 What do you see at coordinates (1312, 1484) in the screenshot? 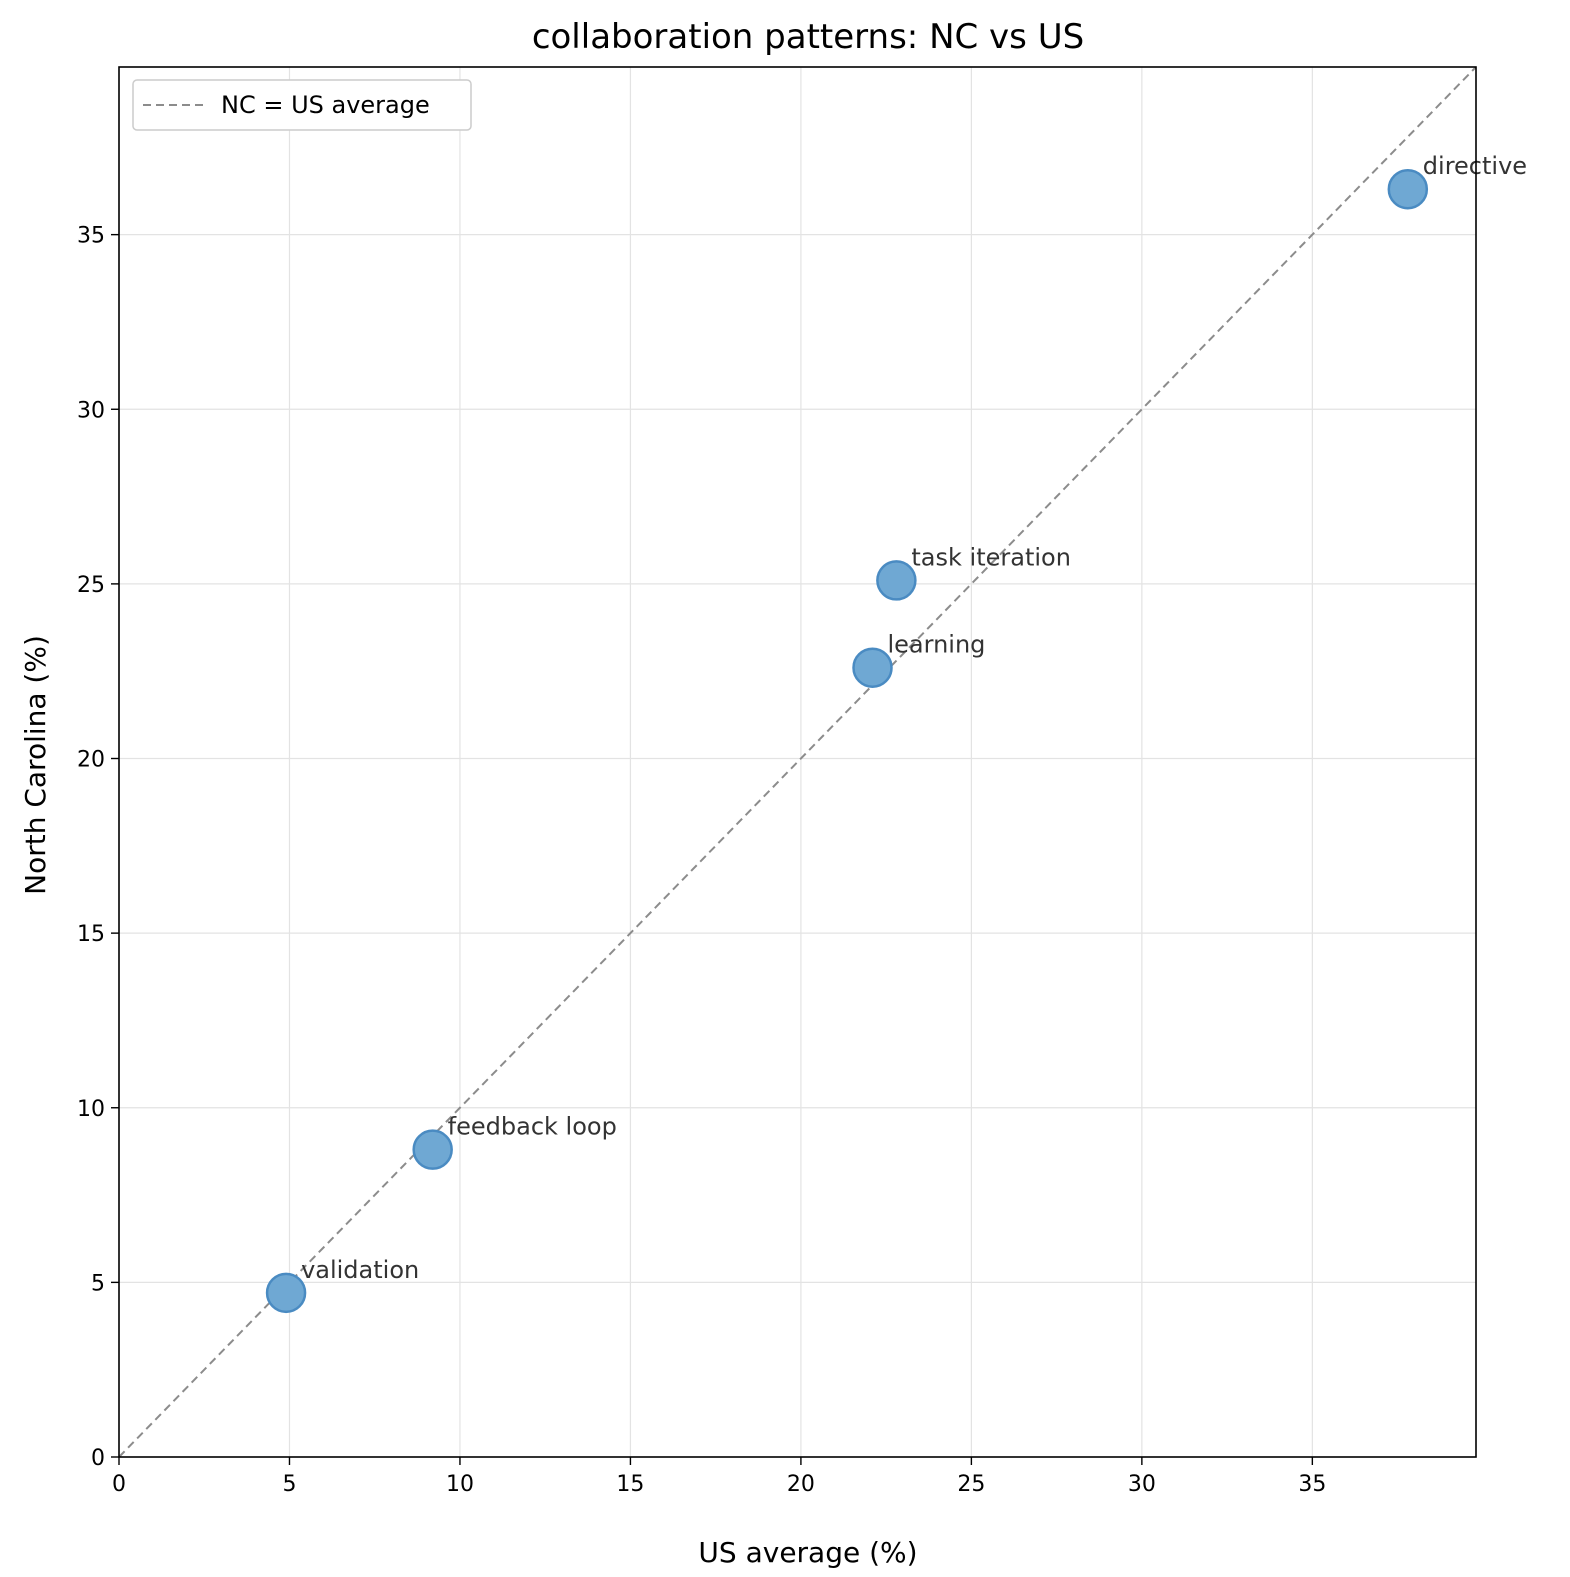
I see `x-tick-label: 35` at bounding box center [1312, 1484].